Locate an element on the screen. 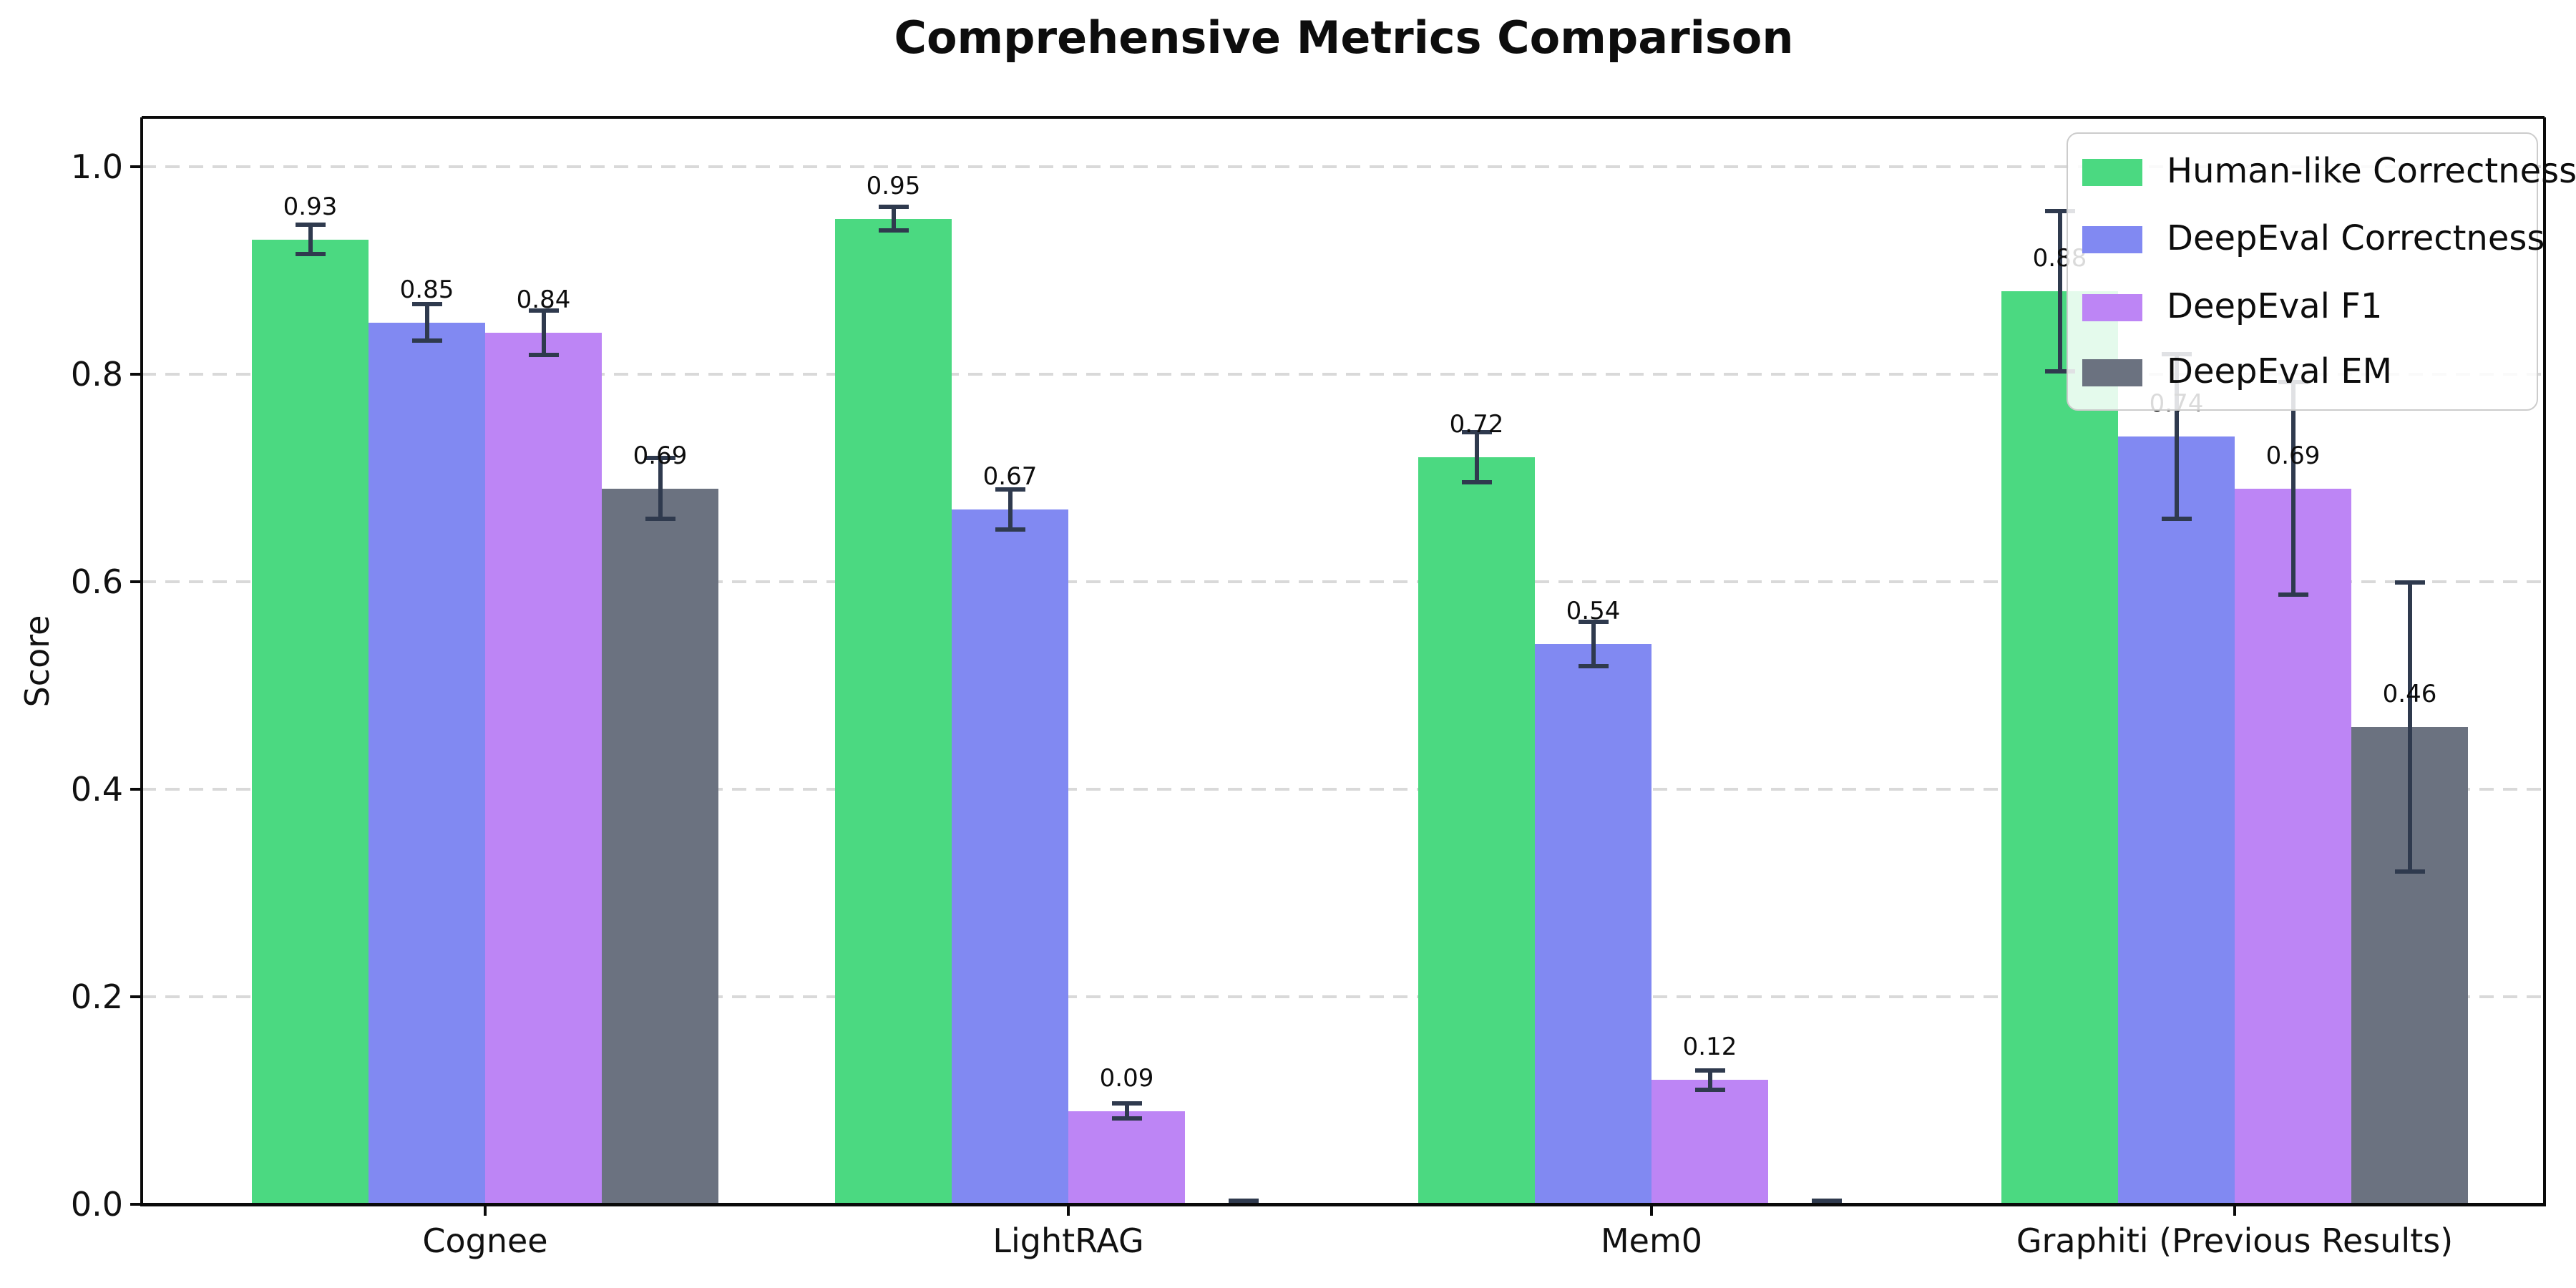  gridline-1.0 is located at coordinates (1343, 166).